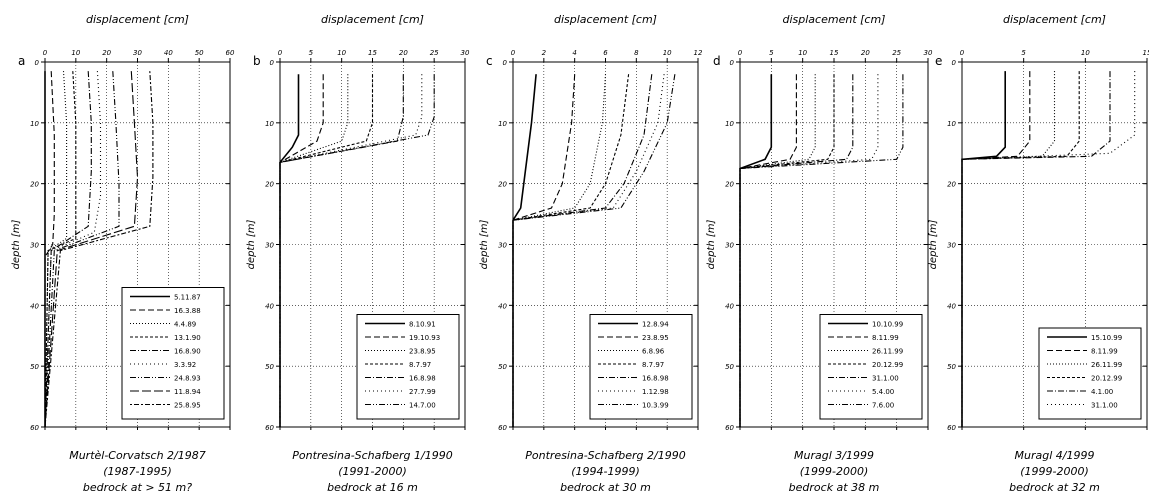 The height and width of the screenshot is (498, 1149). Describe the element at coordinates (938, 61) in the screenshot. I see `panel-letter: e` at that location.